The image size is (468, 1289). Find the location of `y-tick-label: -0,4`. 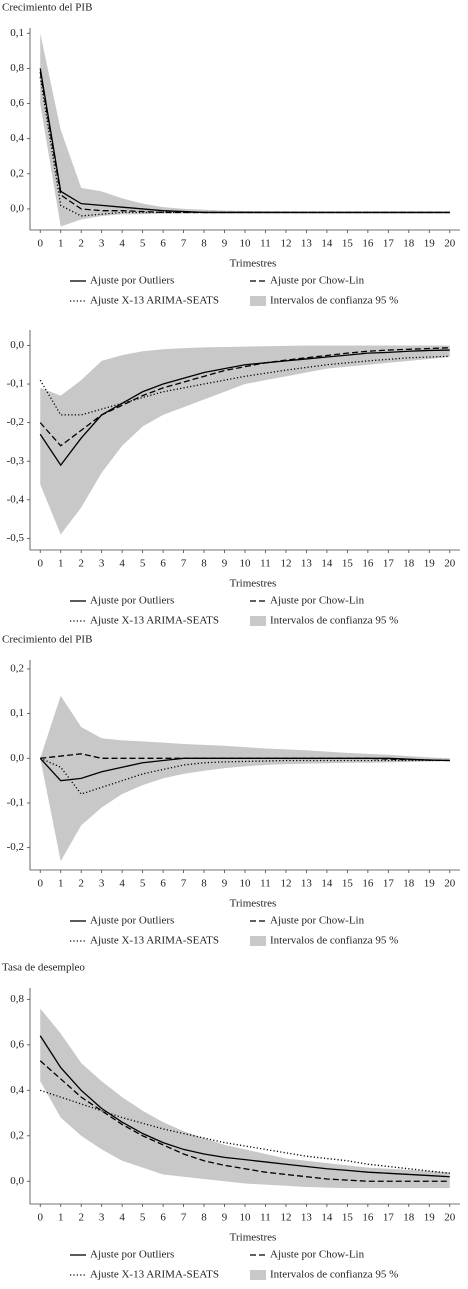

y-tick-label: -0,4 is located at coordinates (16, 499).